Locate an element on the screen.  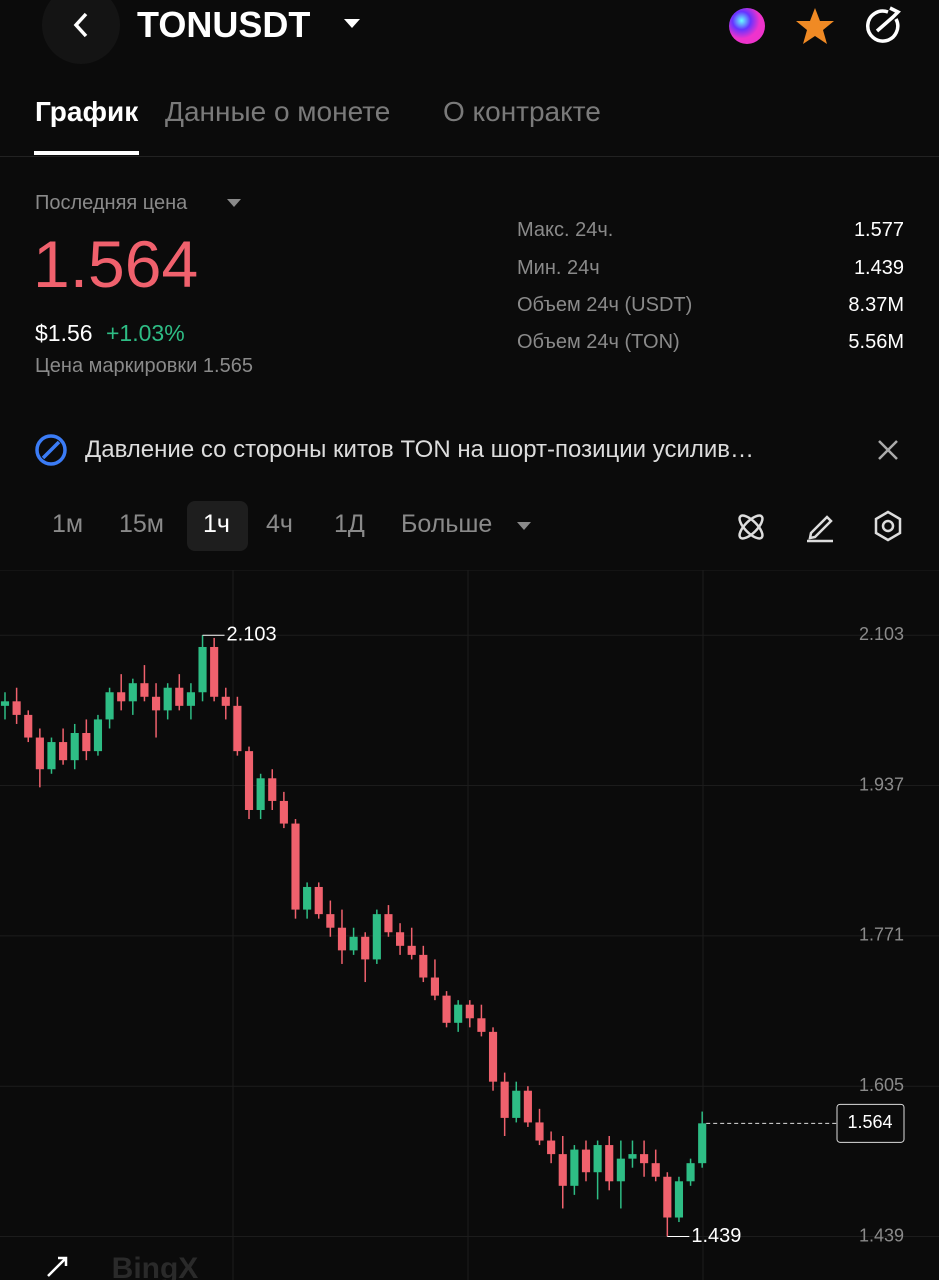
stat-label: Объем 24ч (TON) is located at coordinates (598, 342).